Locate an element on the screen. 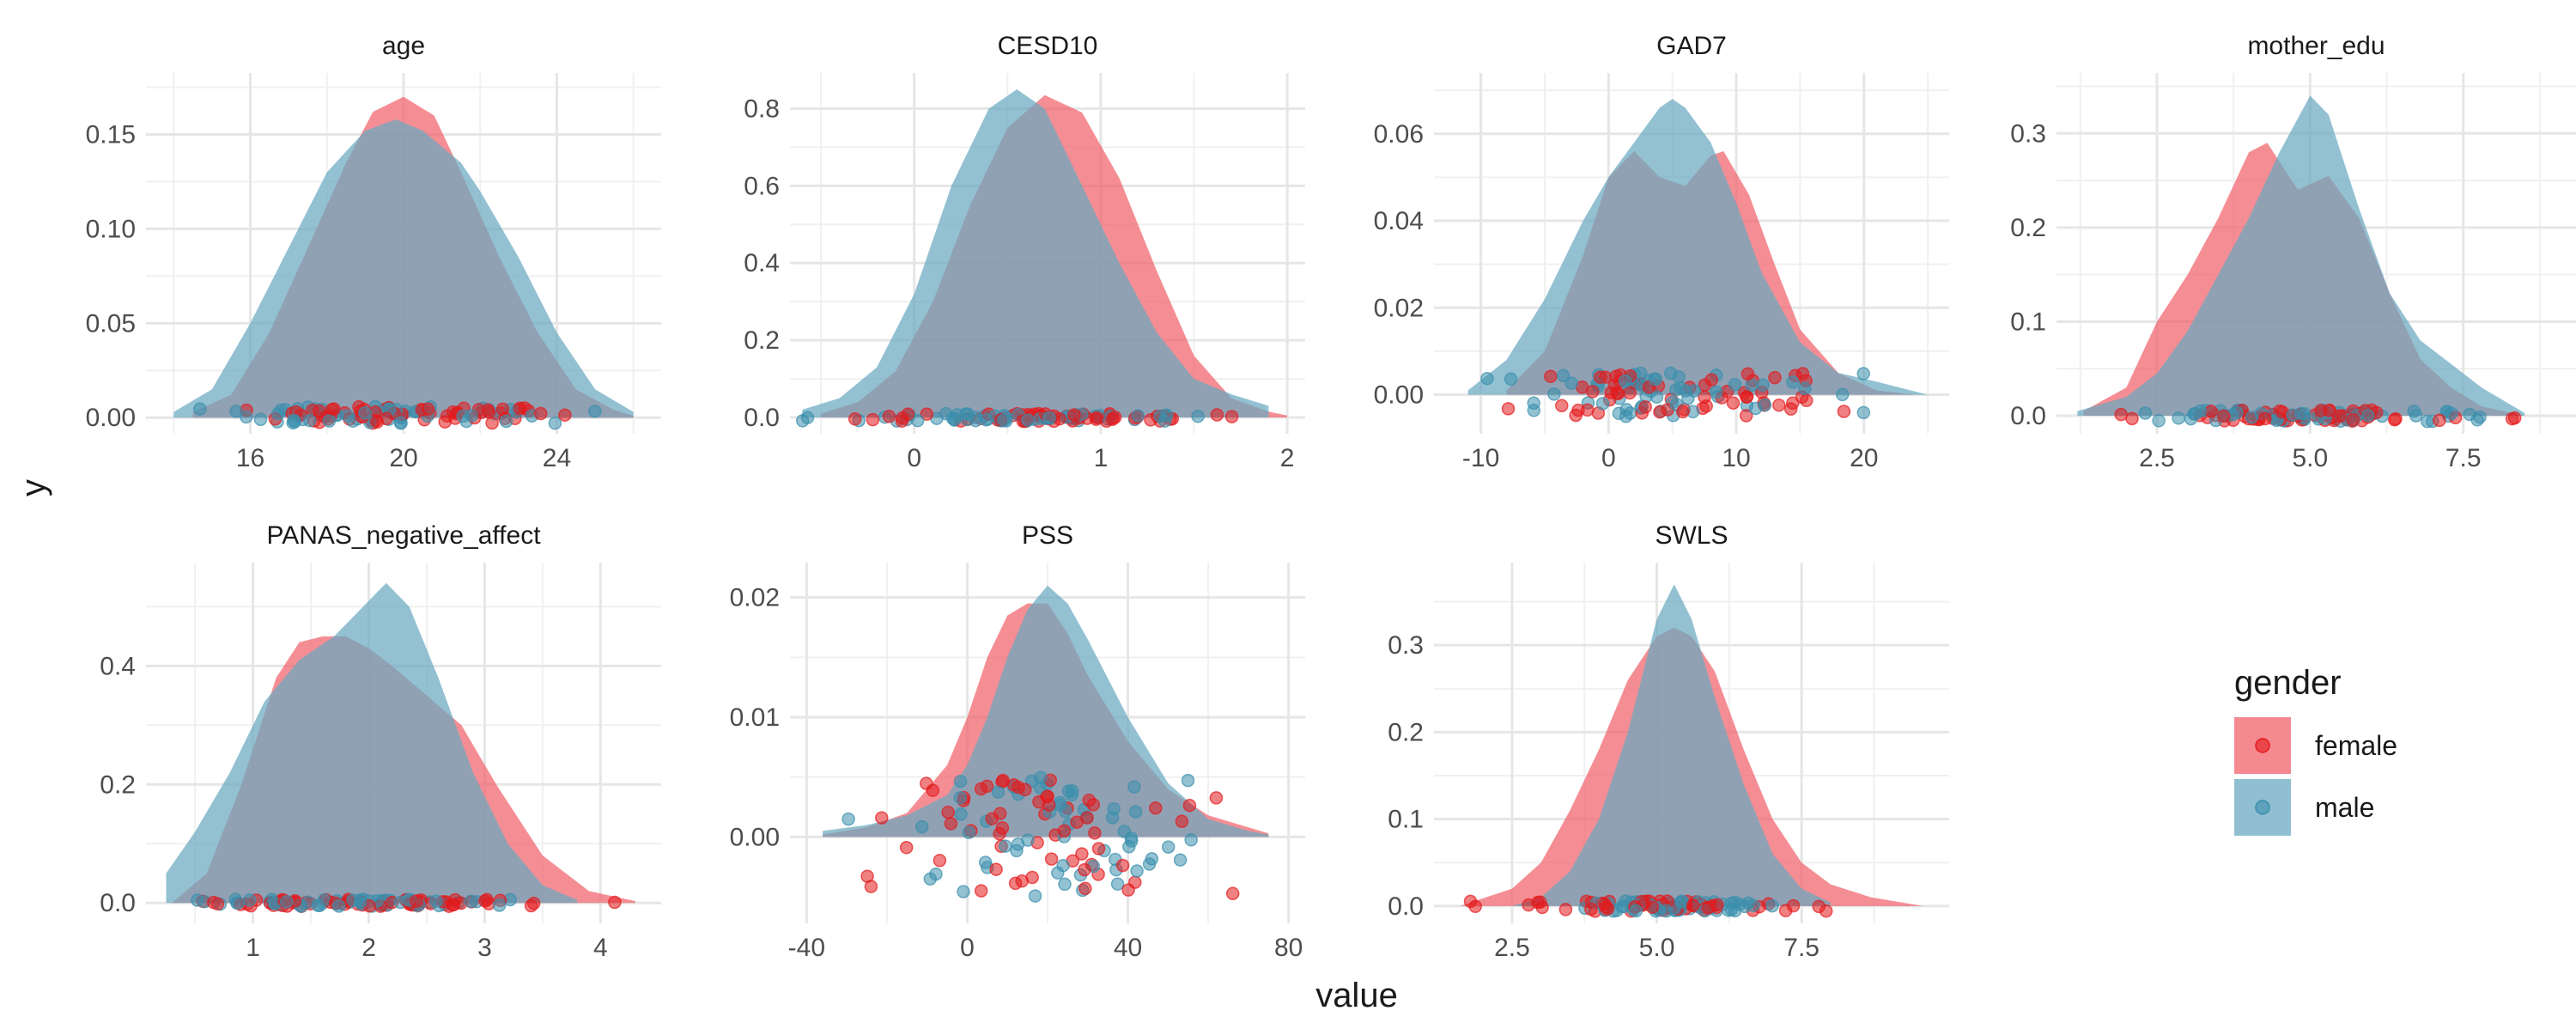 Image resolution: width=2576 pixels, height=1035 pixels. legend-entries: female male is located at coordinates (2316, 776).